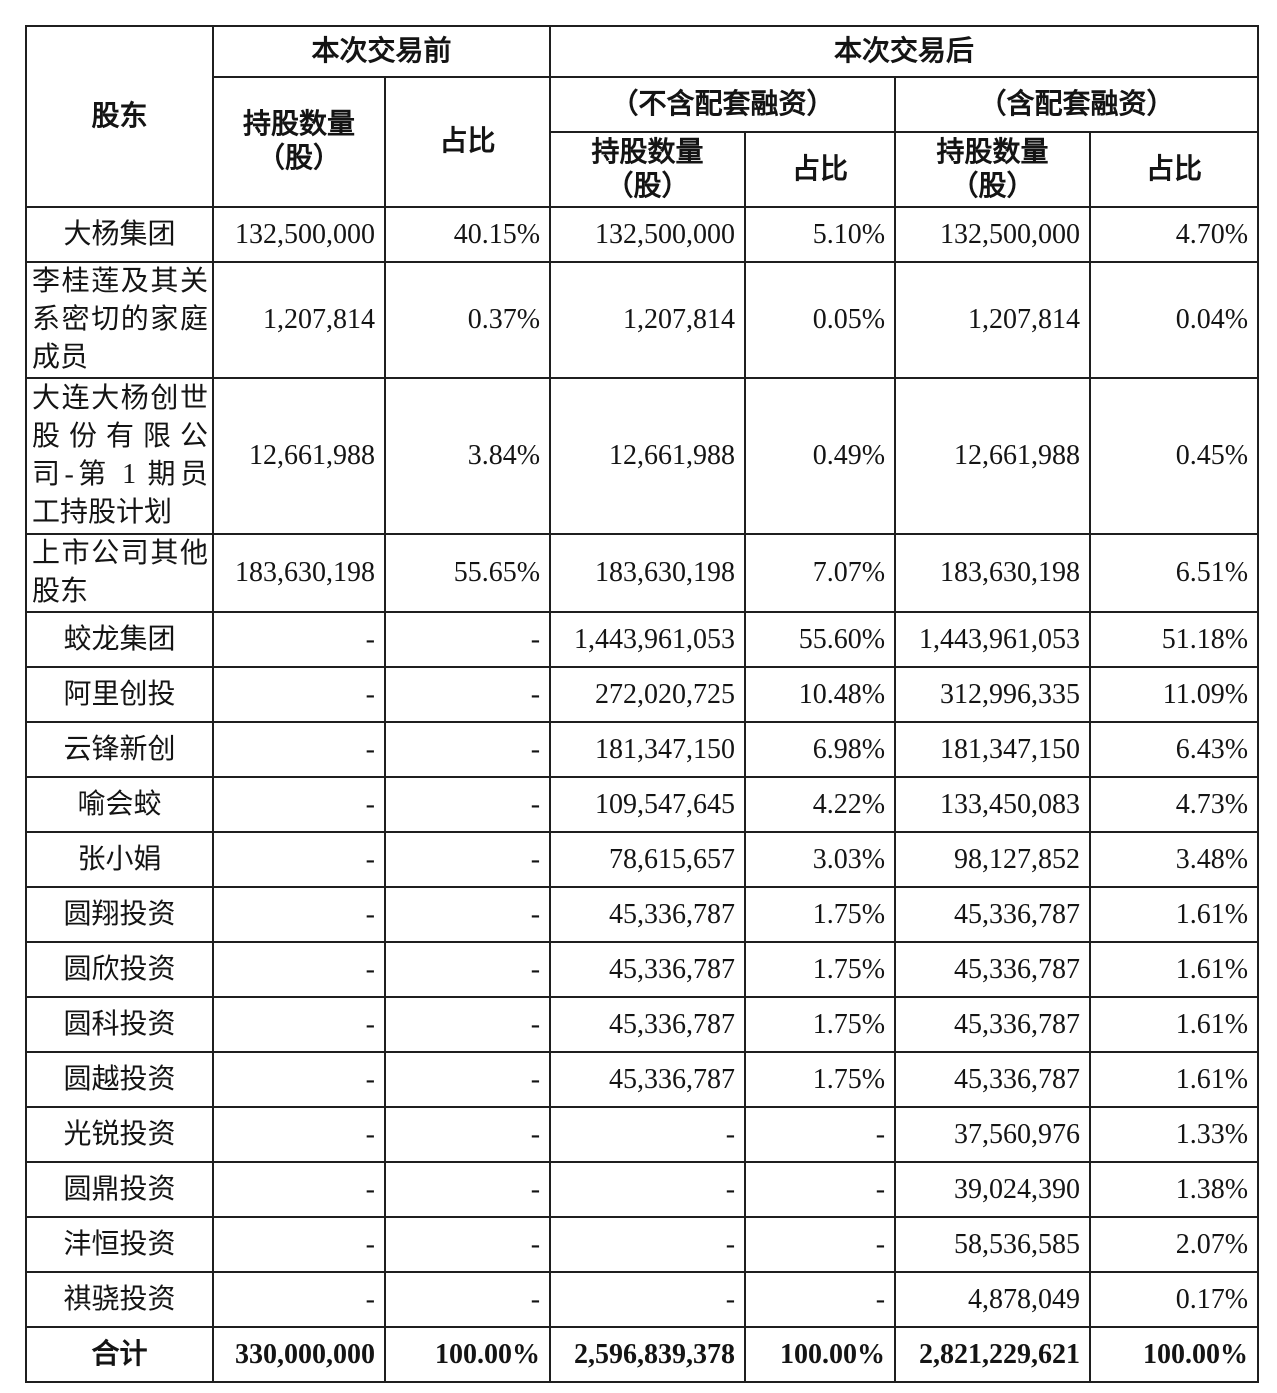 This screenshot has width=1277, height=1393. What do you see at coordinates (642, 859) in the screenshot?
I see `table-row: 张小娟 - -78,615,657 3.03% 98,127,852 3.48%` at bounding box center [642, 859].